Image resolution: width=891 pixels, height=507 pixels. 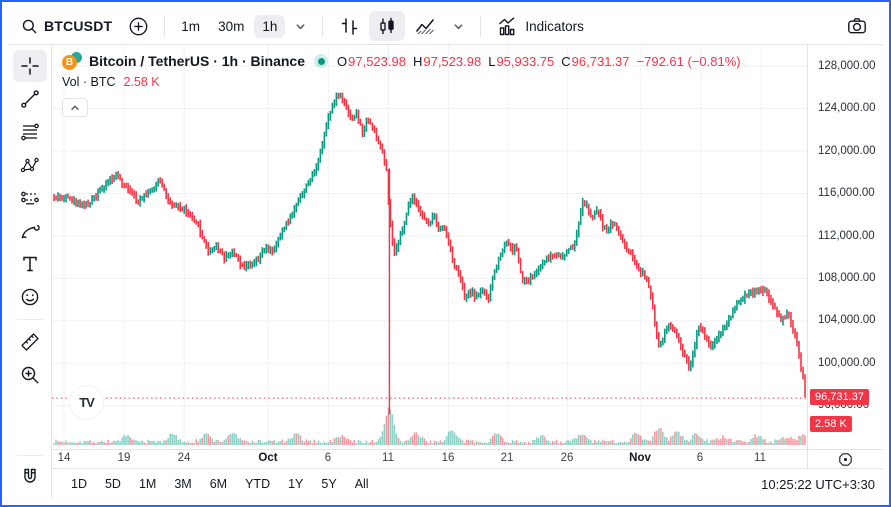 I want to click on projection-tool-button, so click(x=30, y=198).